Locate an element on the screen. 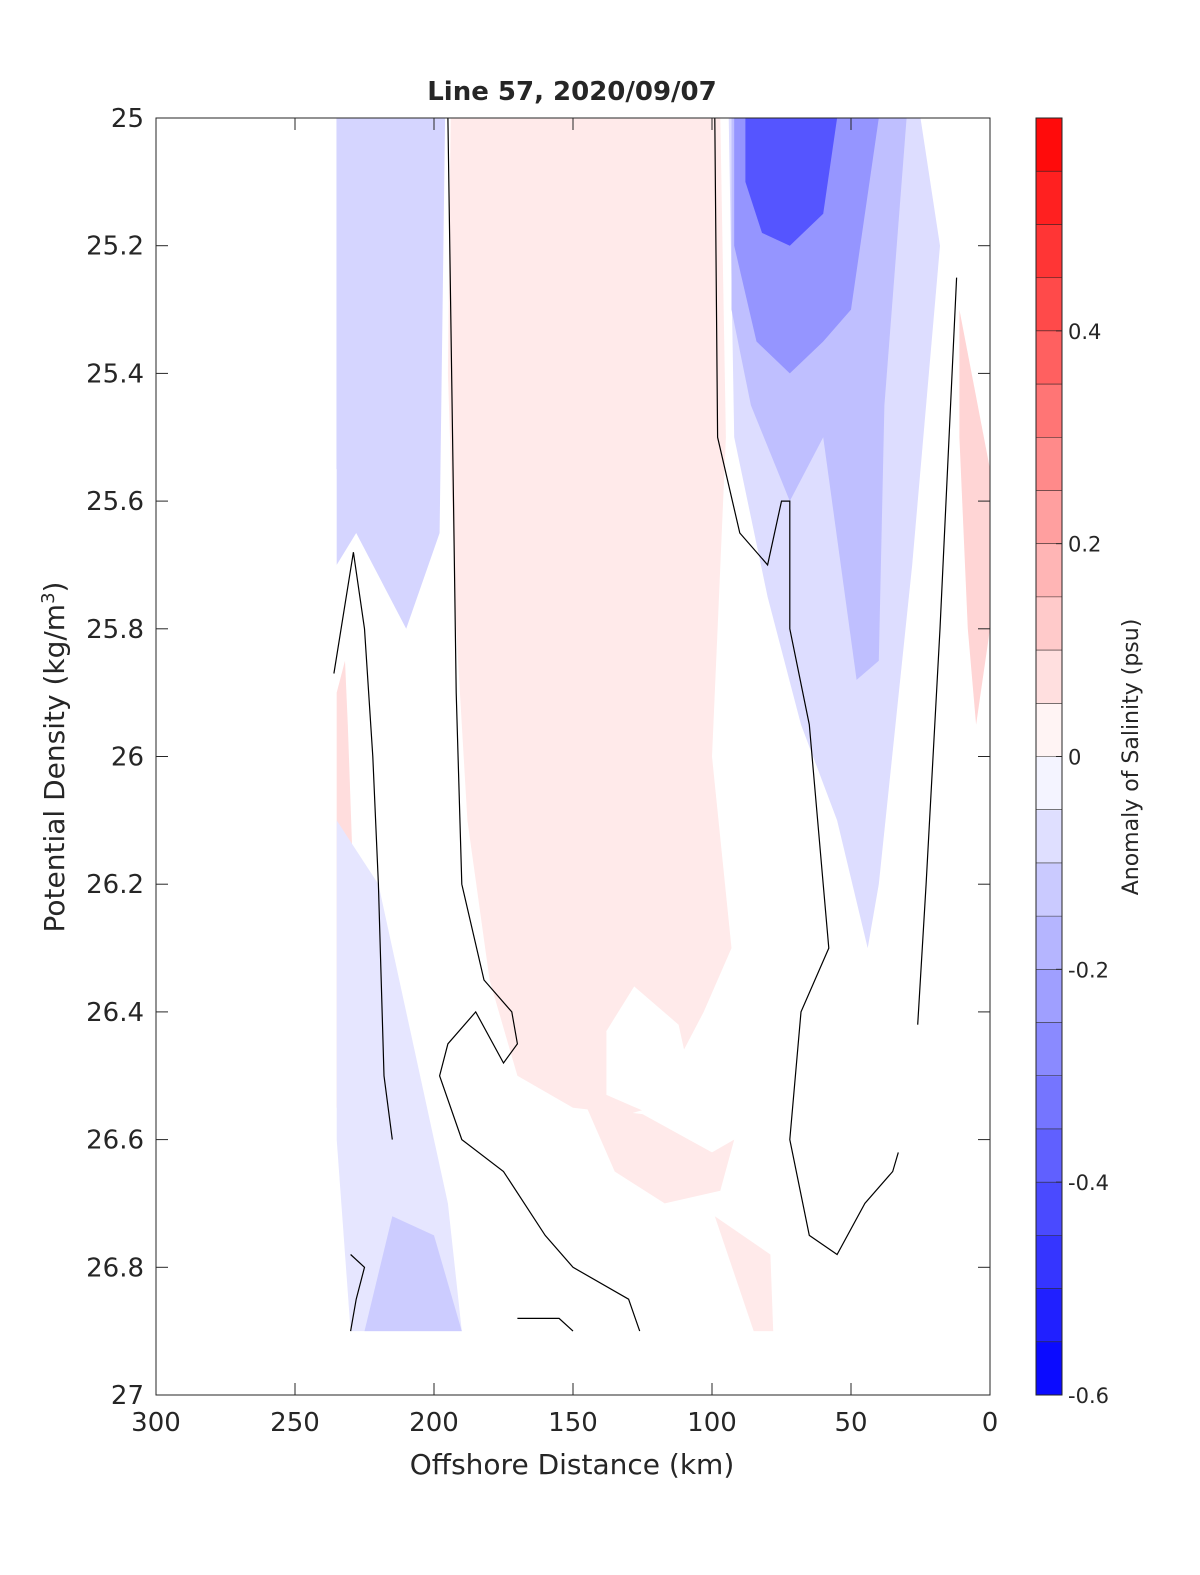  x-tick-label: 150 is located at coordinates (573, 1423).